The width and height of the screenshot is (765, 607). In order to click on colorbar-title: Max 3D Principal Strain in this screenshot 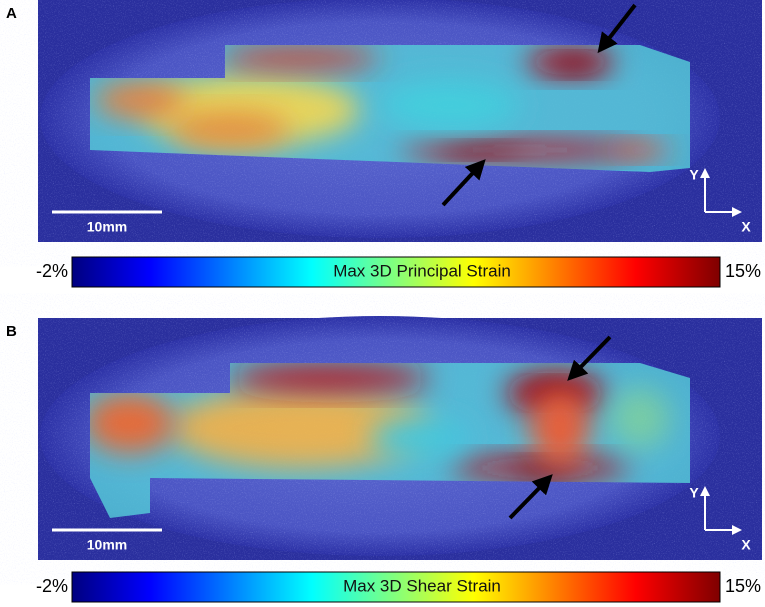, I will do `click(422, 270)`.